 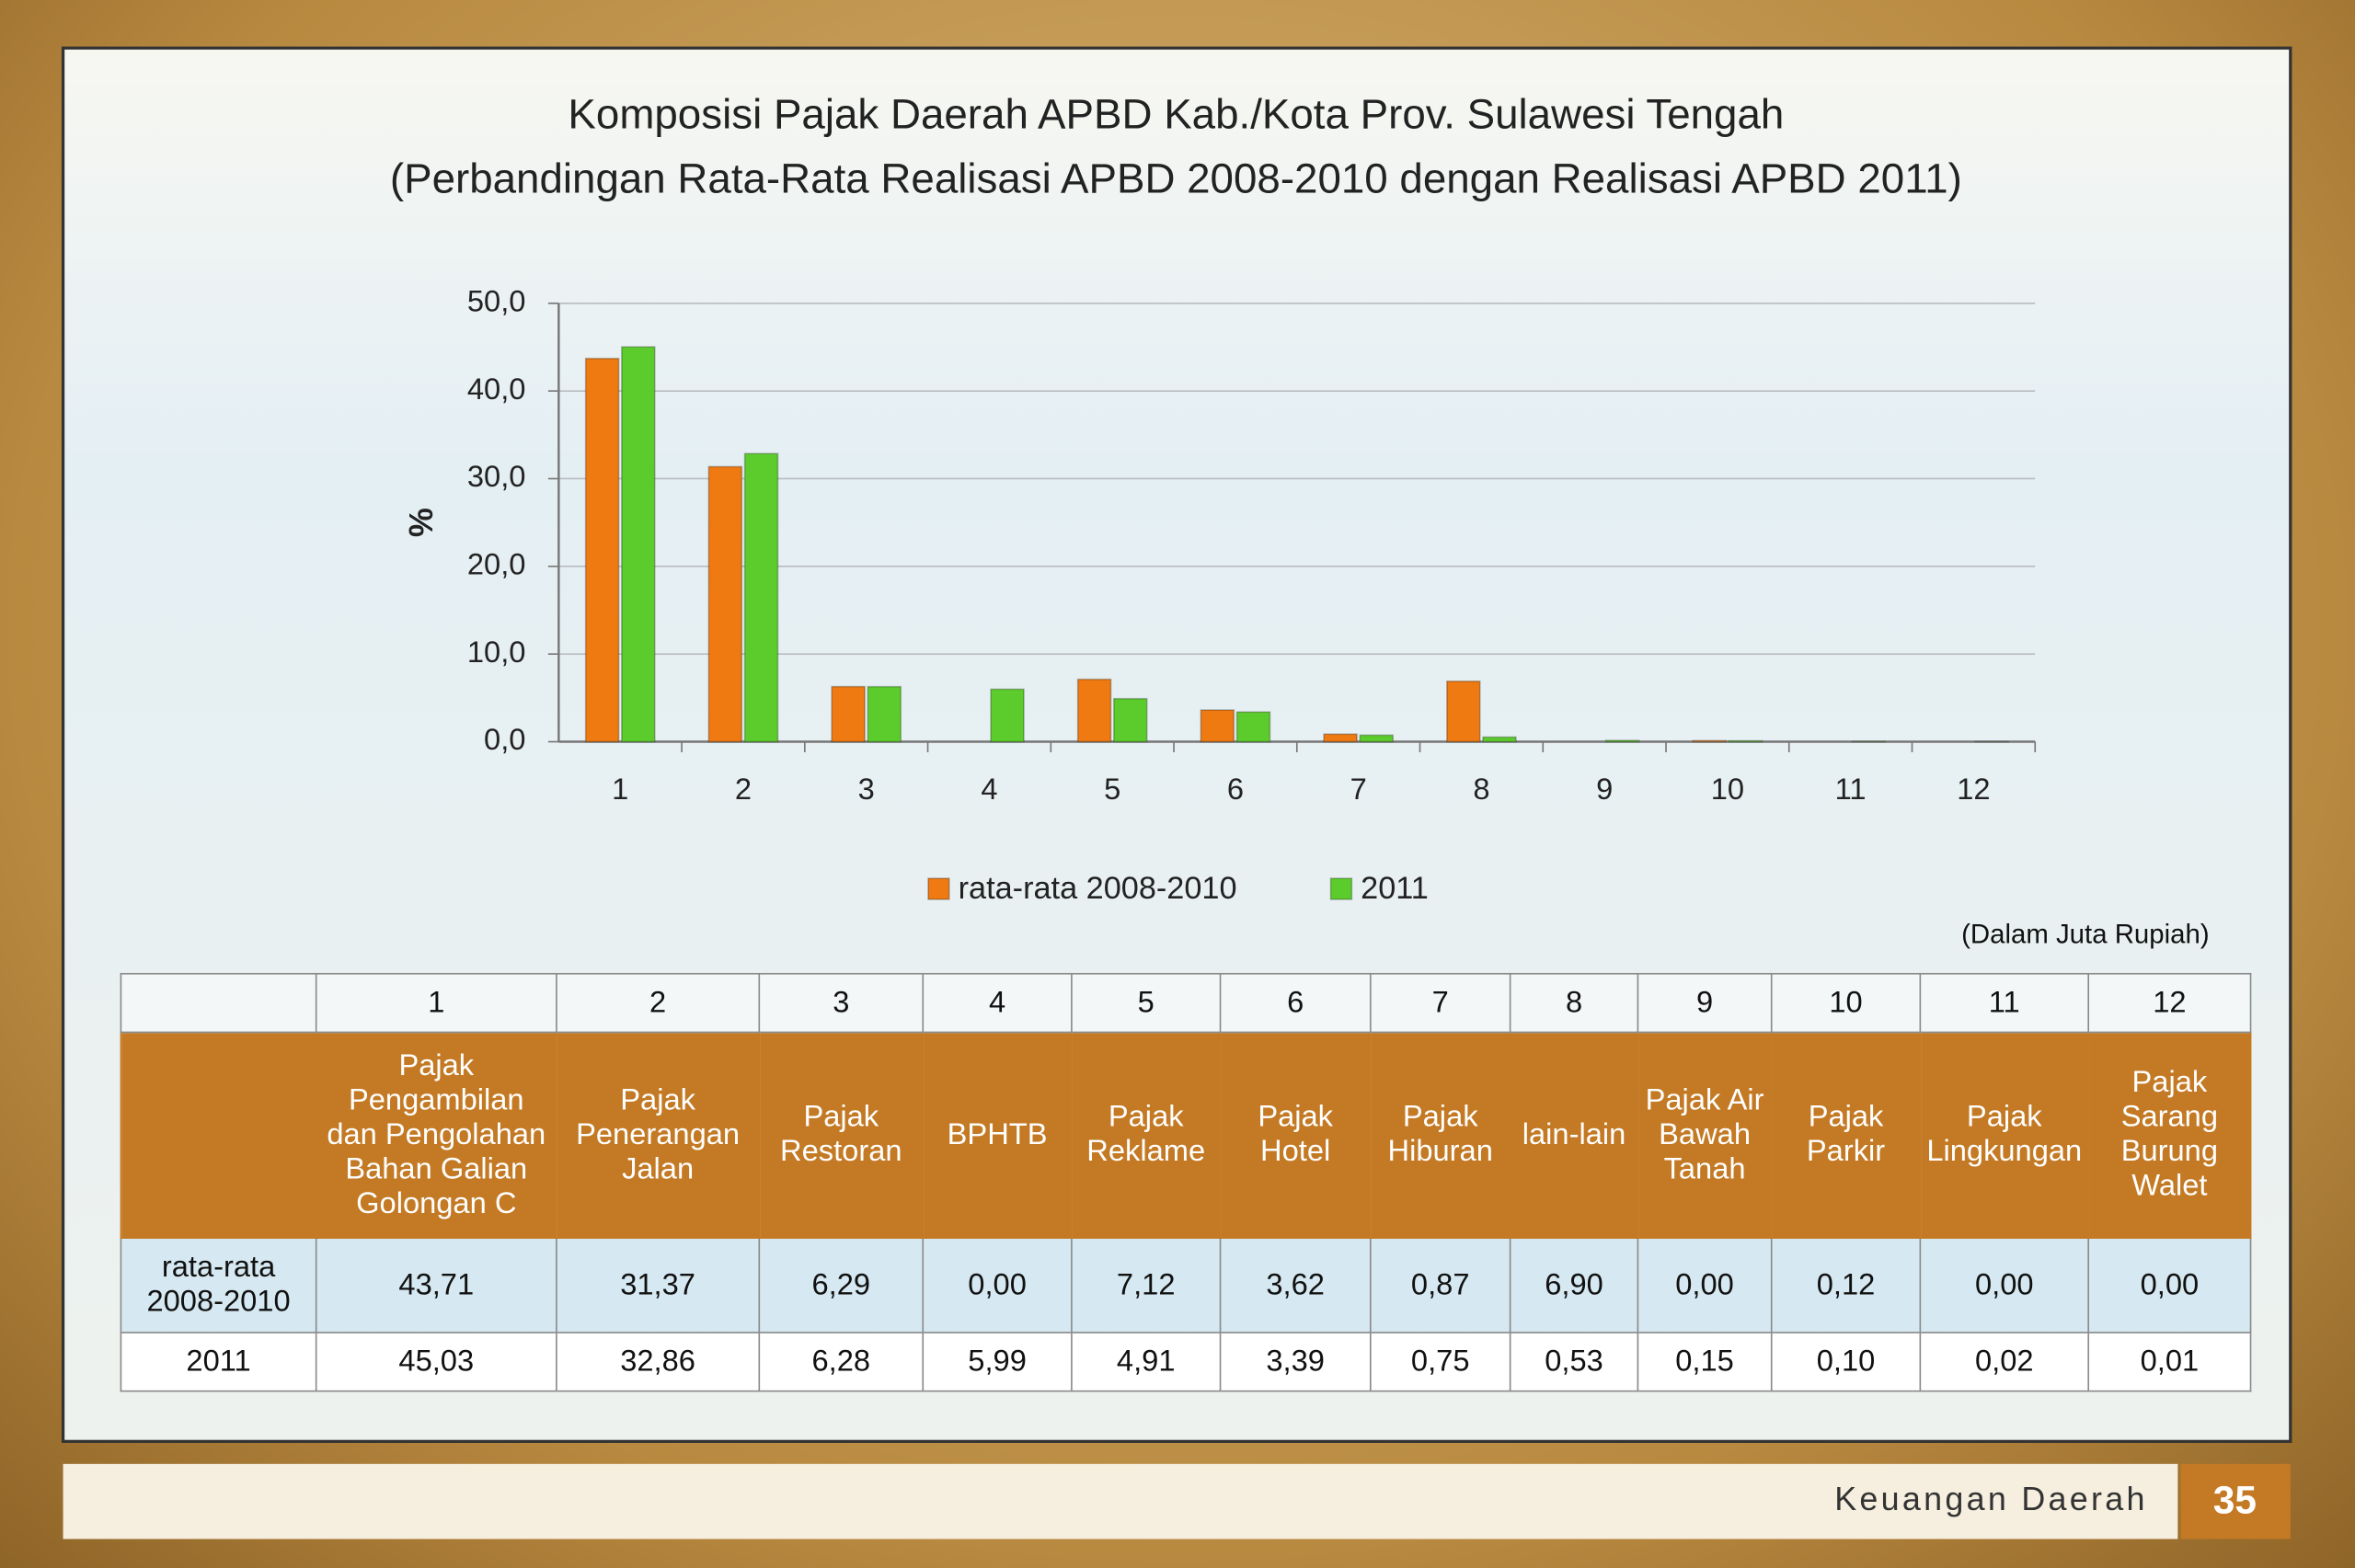 What do you see at coordinates (1295, 1003) in the screenshot?
I see `column-number: 6` at bounding box center [1295, 1003].